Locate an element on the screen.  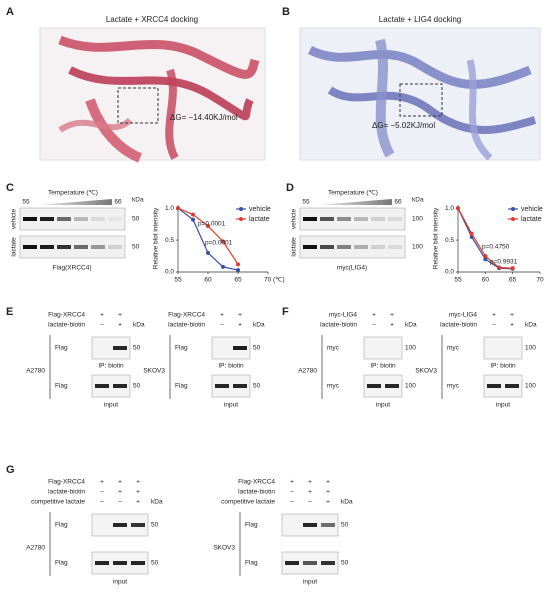
y-axis-label: Relative blot intensity is located at coordinates (436, 238).